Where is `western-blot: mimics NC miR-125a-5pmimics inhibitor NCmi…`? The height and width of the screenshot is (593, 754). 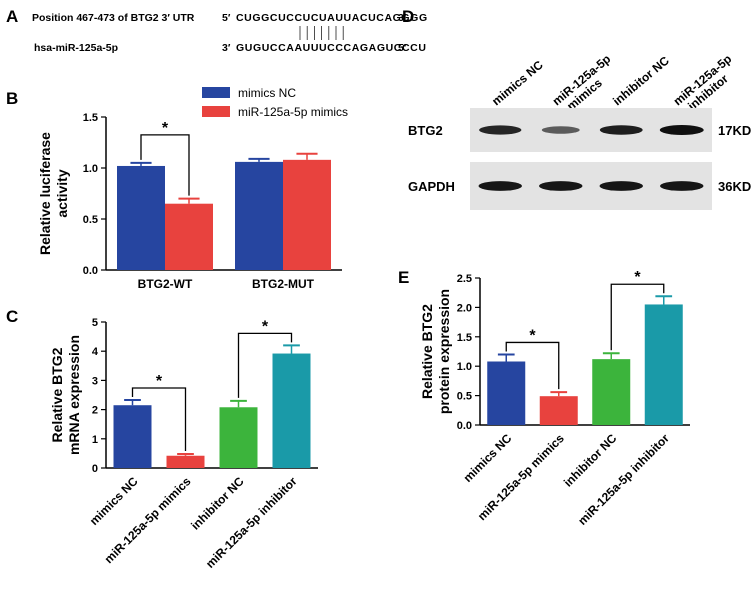 western-blot: mimics NC miR-125a-5pmimics inhibitor NCmi… is located at coordinates (579, 131).